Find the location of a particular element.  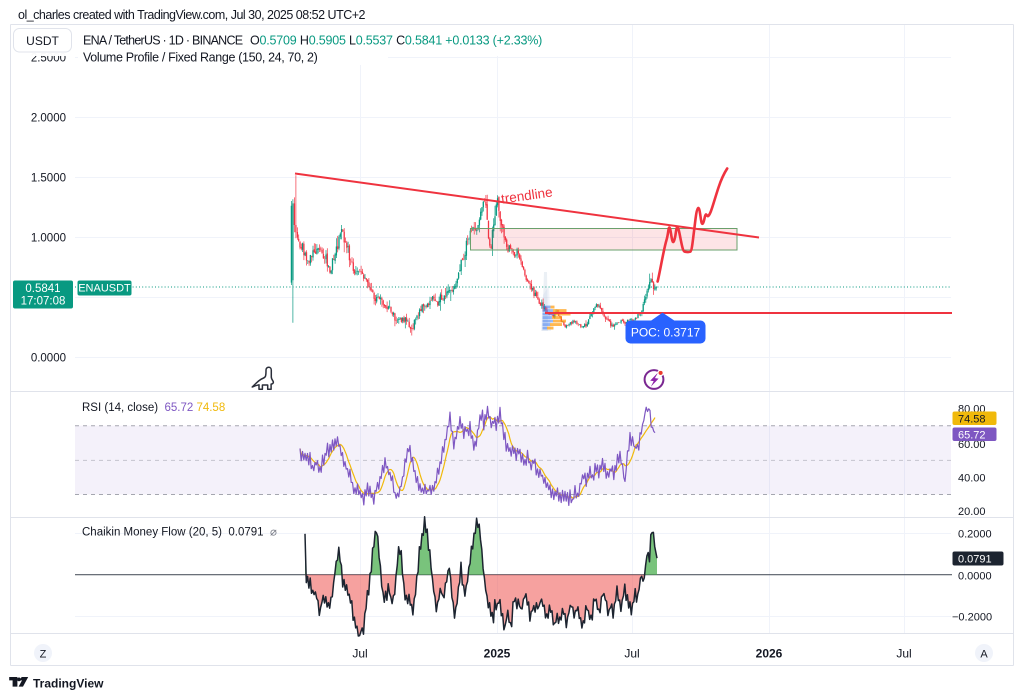

svg-text: trendline is located at coordinates (526, 195).